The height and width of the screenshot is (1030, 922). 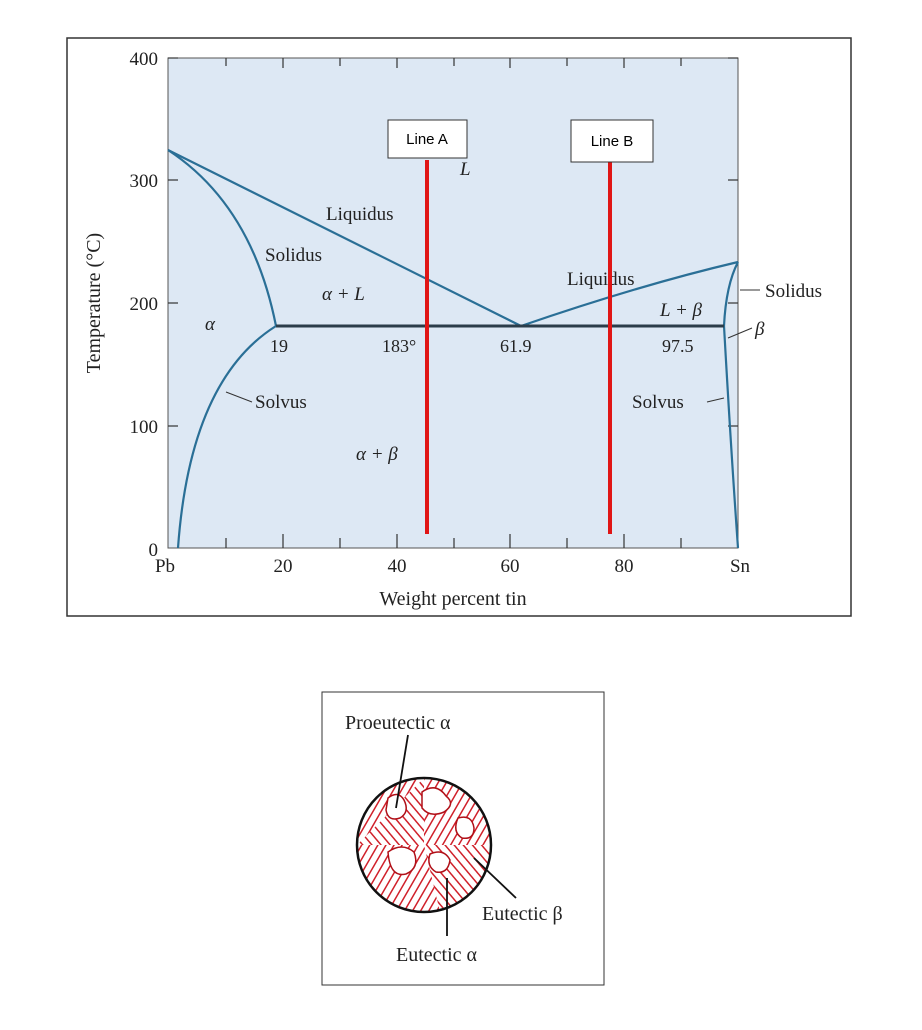 What do you see at coordinates (465, 169) in the screenshot?
I see `region-label: L` at bounding box center [465, 169].